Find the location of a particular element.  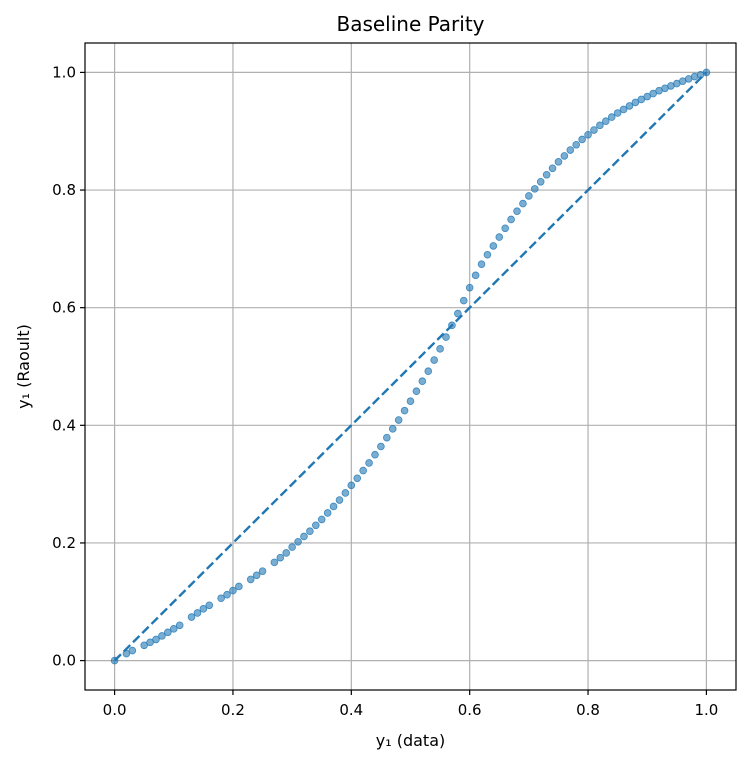

x-axis: 0.0 0.2 0.4 0.6 0.8 1.0 is located at coordinates (410, 704).